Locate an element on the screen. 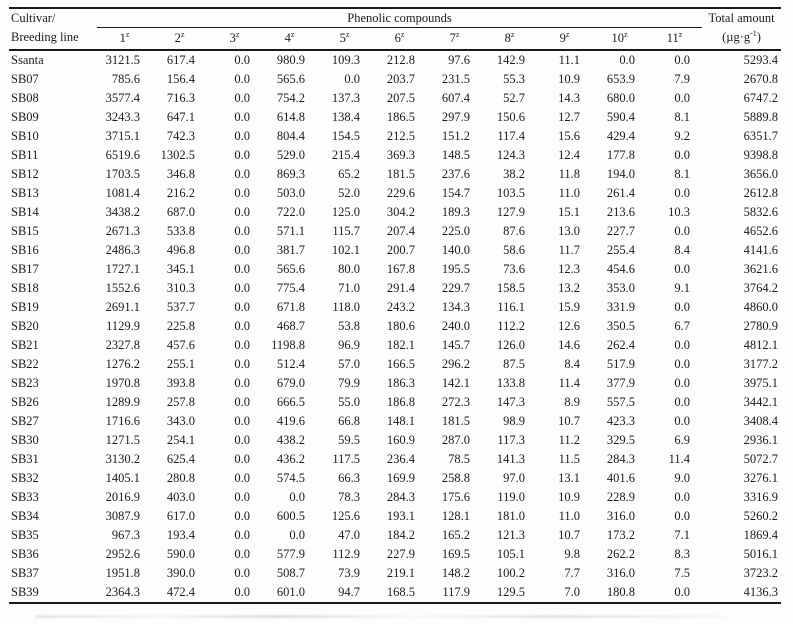  compound-value-cell: 1129.9 is located at coordinates (123, 326).